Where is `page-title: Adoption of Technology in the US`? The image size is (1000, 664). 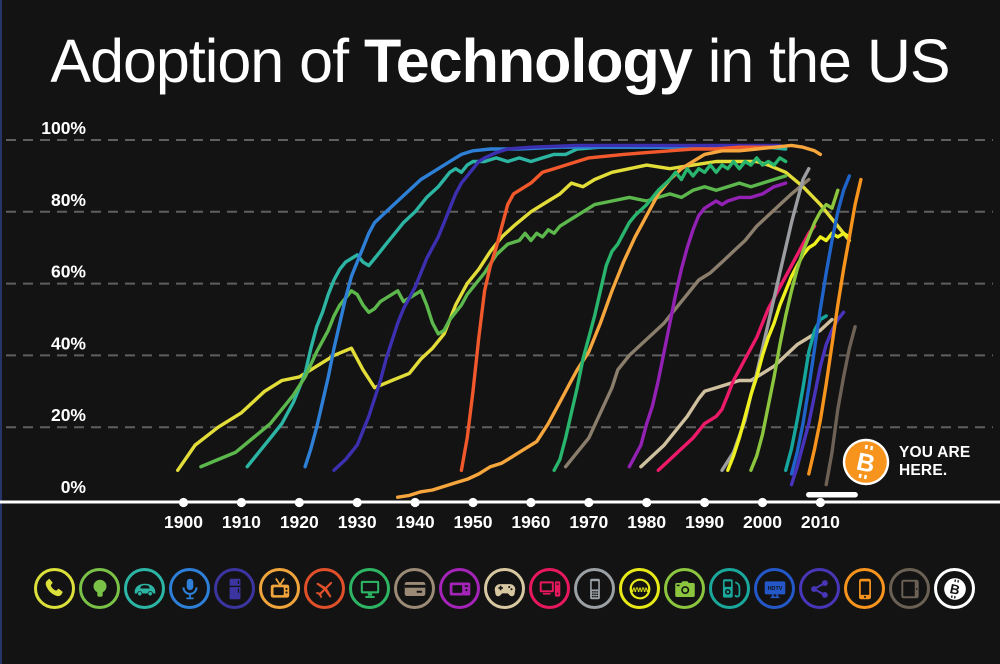 page-title: Adoption of Technology in the US is located at coordinates (500, 61).